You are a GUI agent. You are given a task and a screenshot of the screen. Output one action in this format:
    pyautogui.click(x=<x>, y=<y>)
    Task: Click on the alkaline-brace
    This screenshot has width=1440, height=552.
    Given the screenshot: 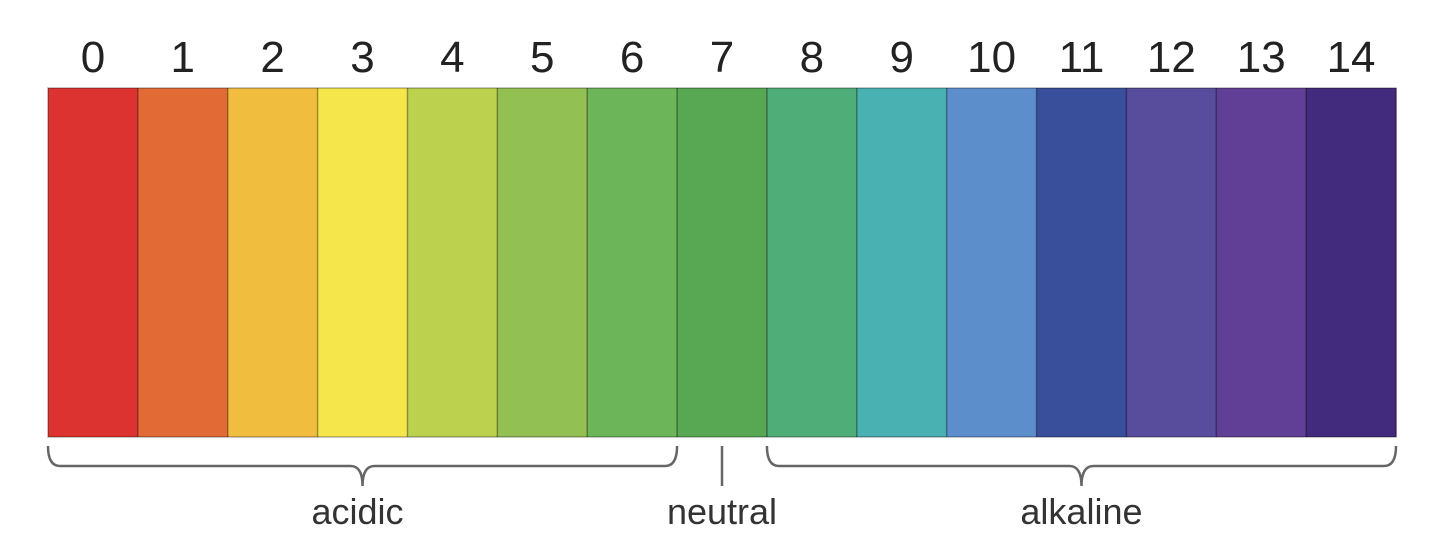 What is the action you would take?
    pyautogui.click(x=1081, y=466)
    